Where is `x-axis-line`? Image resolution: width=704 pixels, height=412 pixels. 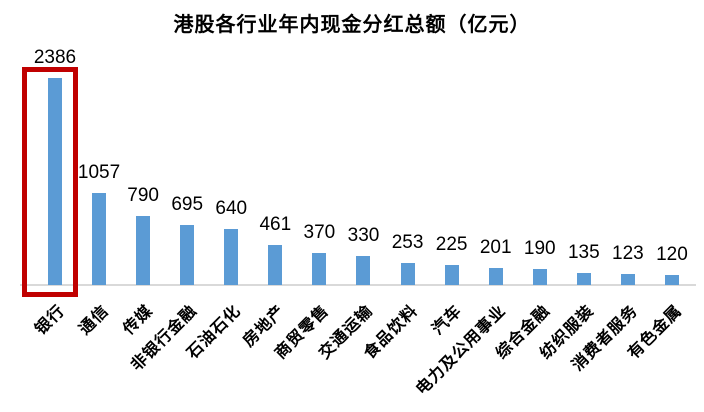 x-axis-line is located at coordinates (358, 285).